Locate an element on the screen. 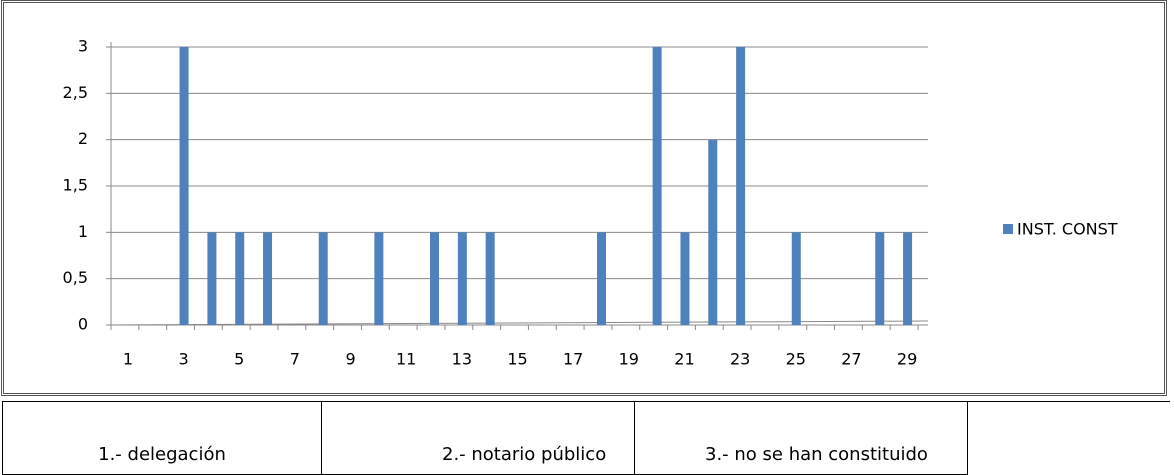 This screenshot has height=475, width=1174. y-tick-label: 3 is located at coordinates (83, 46).